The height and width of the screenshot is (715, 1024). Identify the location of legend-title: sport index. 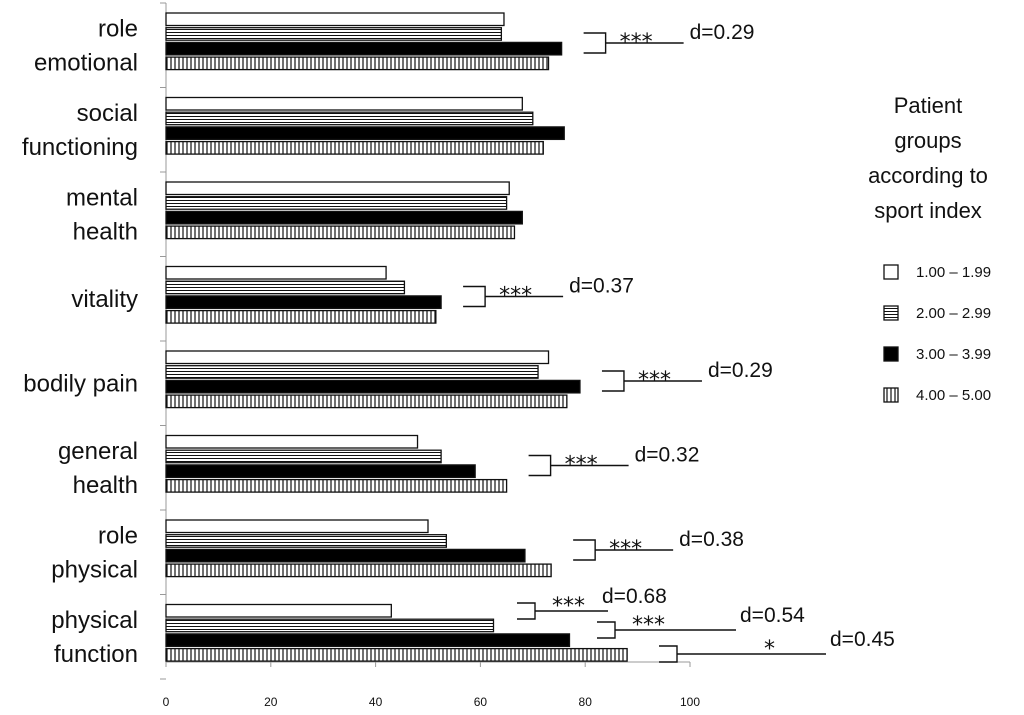
(928, 210).